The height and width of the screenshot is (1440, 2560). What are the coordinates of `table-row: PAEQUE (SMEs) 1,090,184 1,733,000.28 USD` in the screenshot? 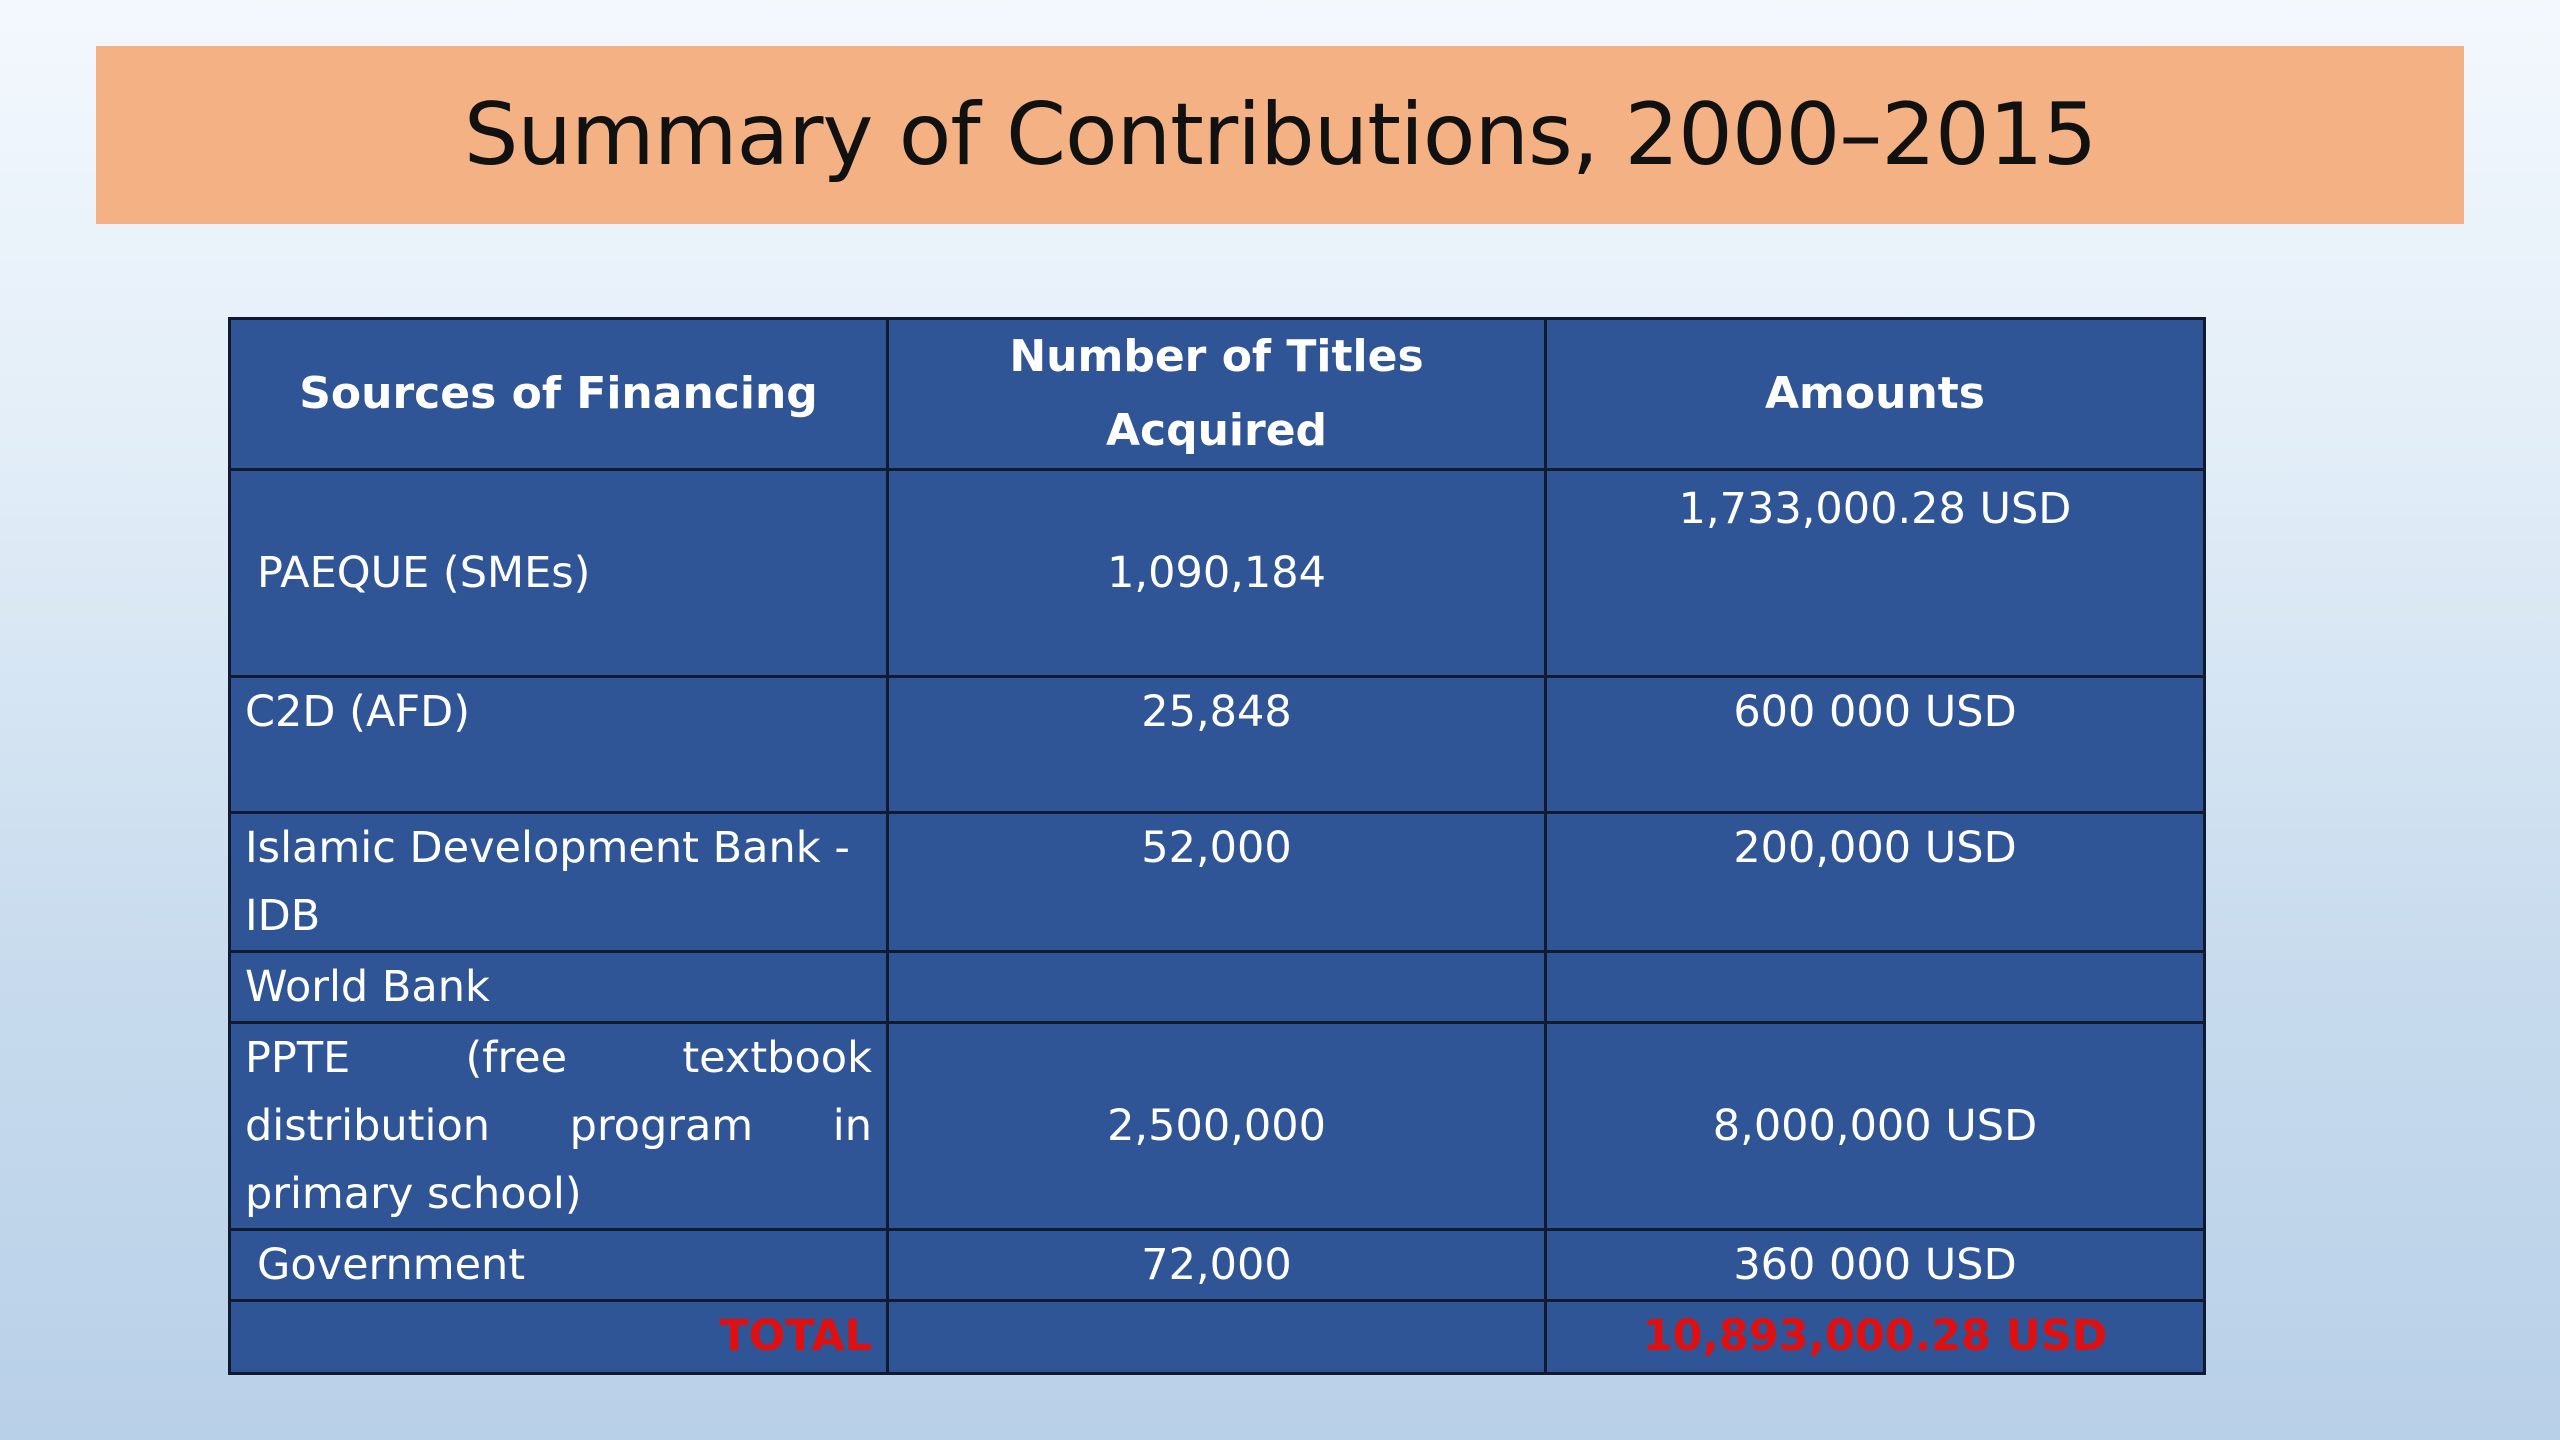 It's located at (1217, 573).